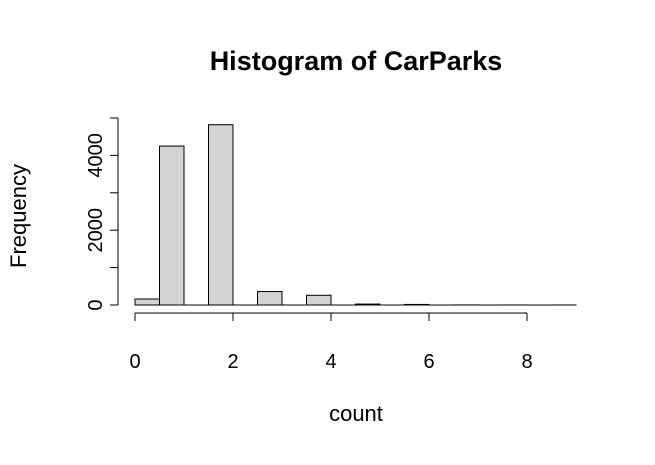  Describe the element at coordinates (526, 362) in the screenshot. I see `x-tick-label: 8` at that location.